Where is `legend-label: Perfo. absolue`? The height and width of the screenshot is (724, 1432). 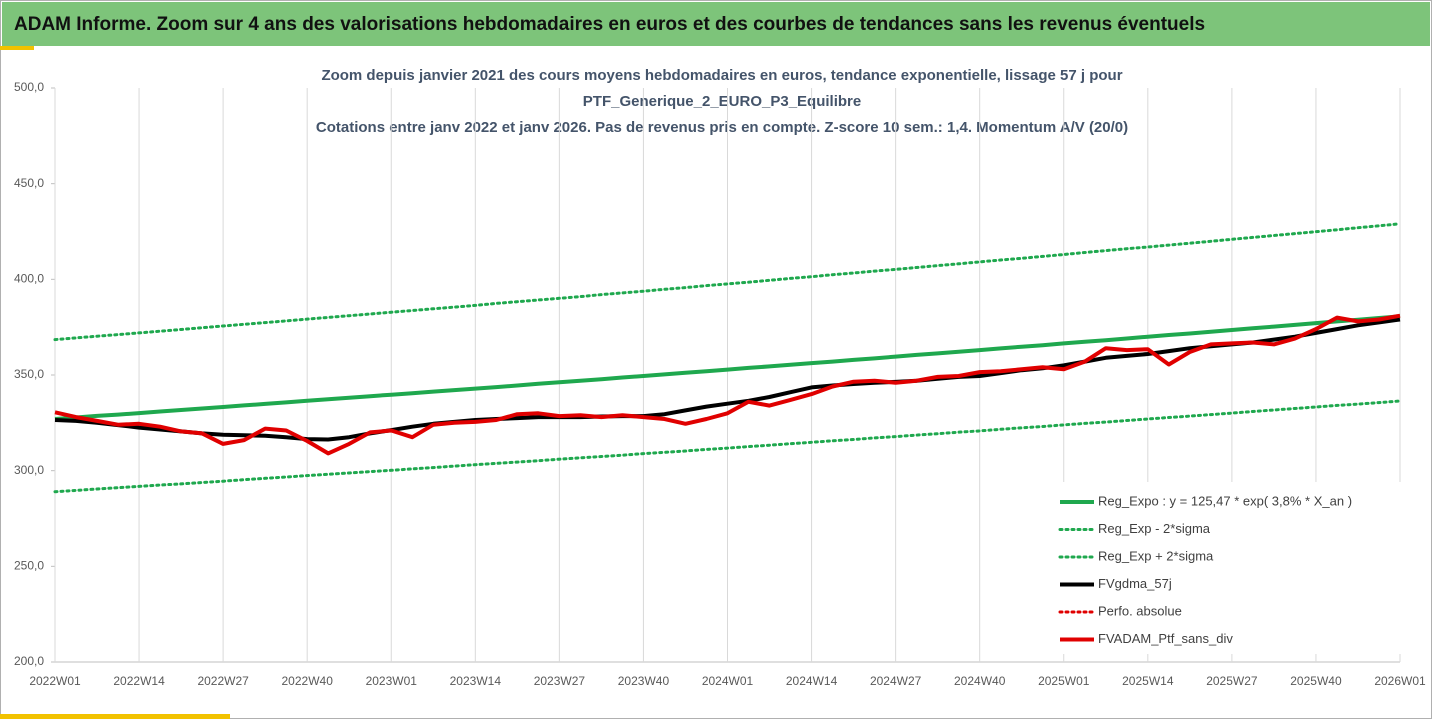 legend-label: Perfo. absolue is located at coordinates (1140, 610).